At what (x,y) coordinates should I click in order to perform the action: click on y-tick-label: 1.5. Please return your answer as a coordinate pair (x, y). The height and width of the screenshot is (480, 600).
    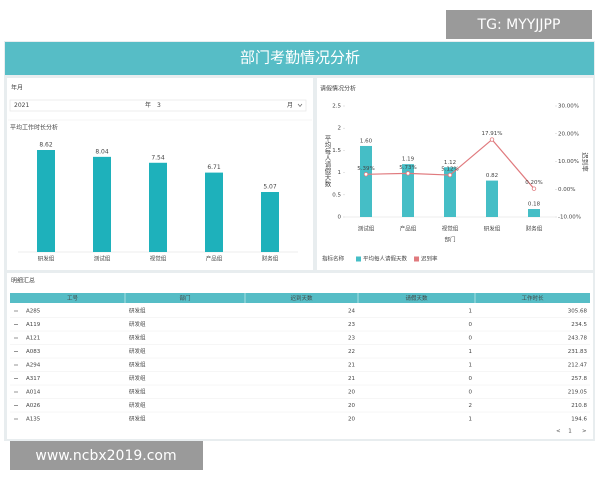
    Looking at the image, I should click on (336, 151).